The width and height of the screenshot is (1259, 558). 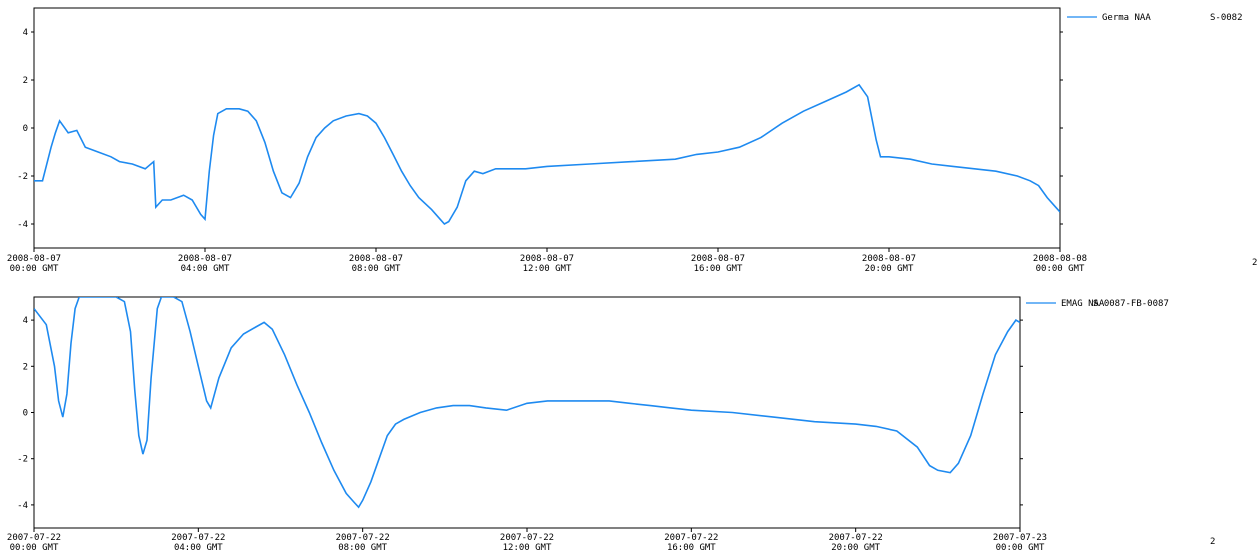 I want to click on legend-label: EMAG NAA, so click(x=1083, y=304).